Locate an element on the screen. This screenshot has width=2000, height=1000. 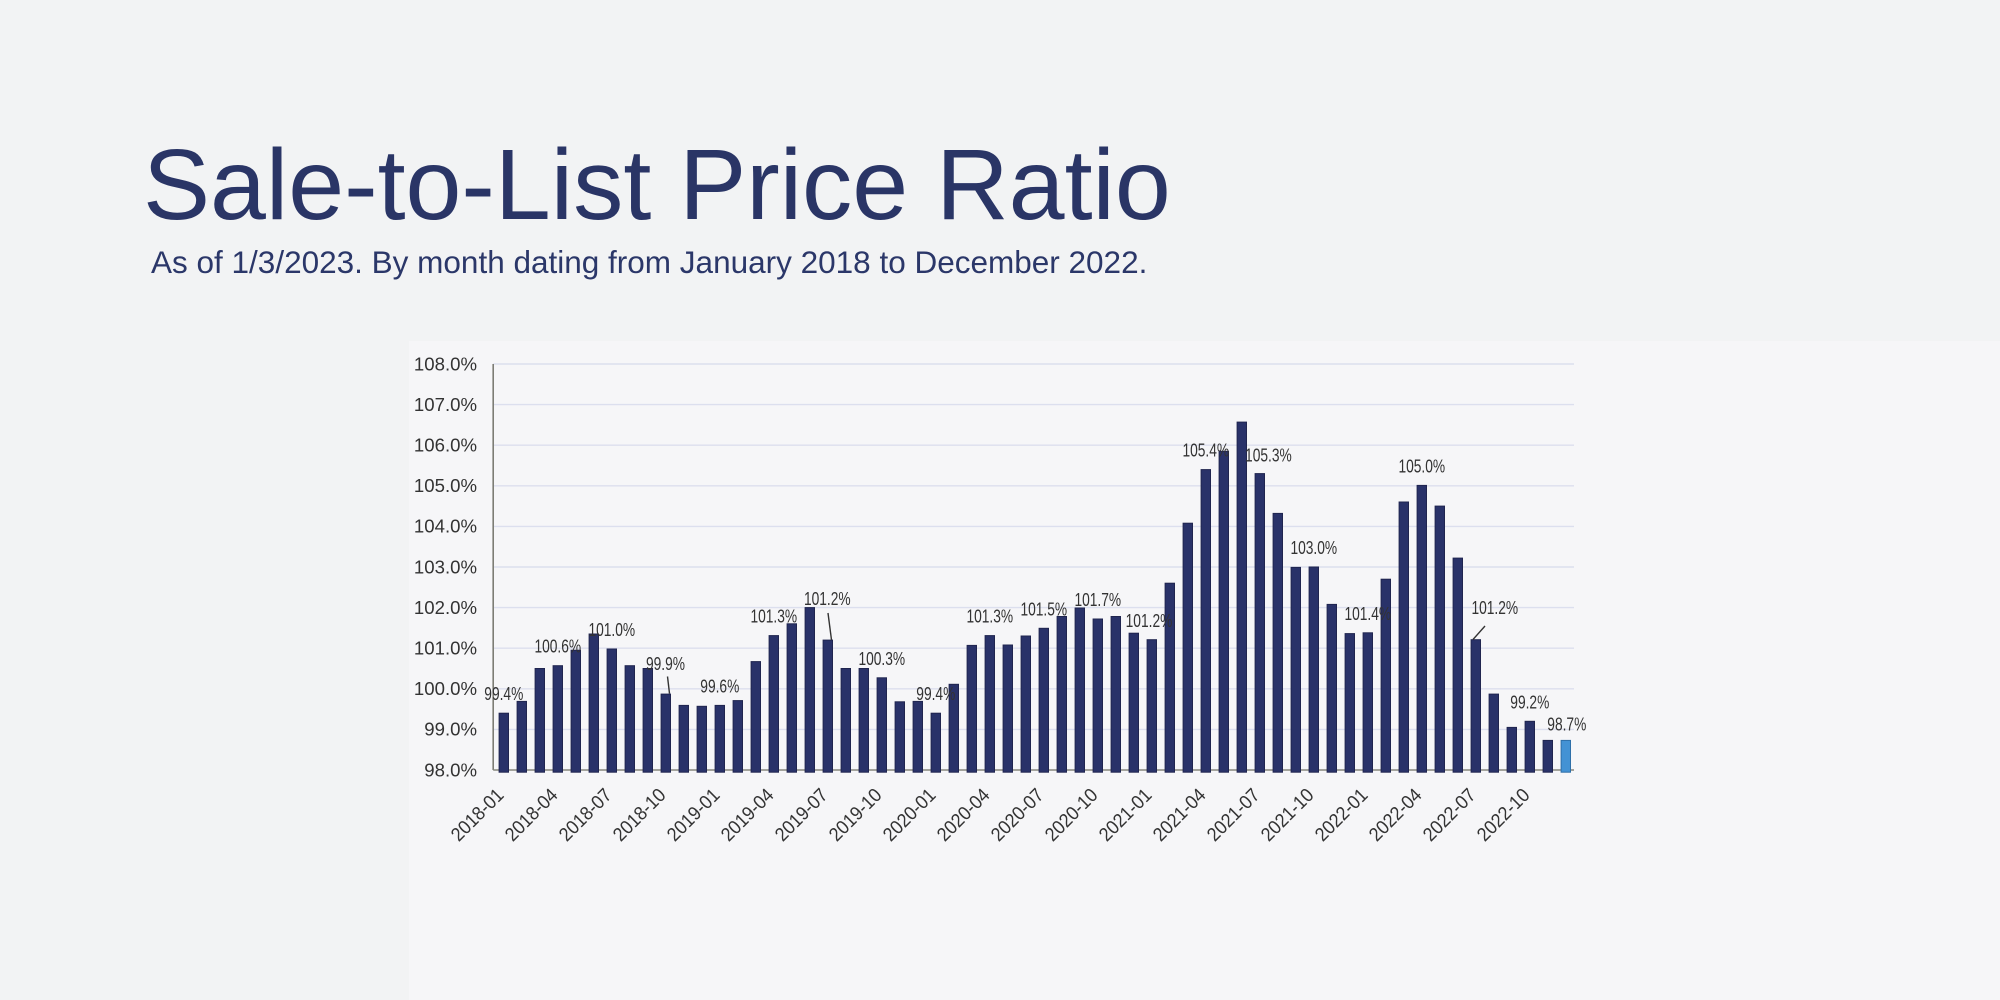
svg-text: 99.0% is located at coordinates (450, 729).